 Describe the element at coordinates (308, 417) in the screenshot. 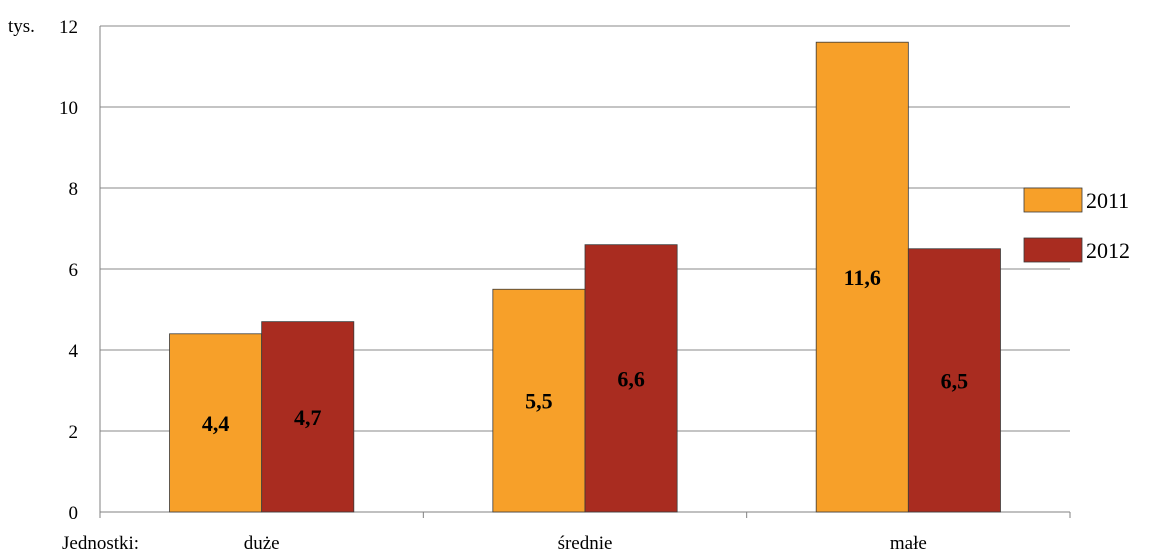

I see `data-label: 4,7` at that location.